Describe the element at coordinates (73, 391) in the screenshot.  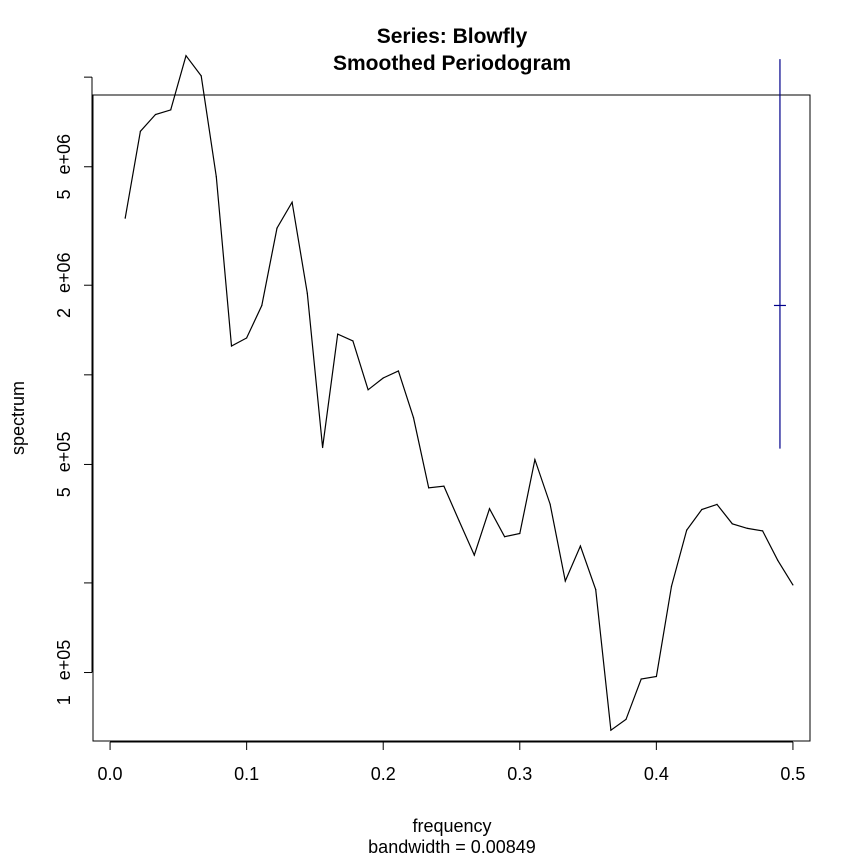
I see `y-axis: 1 e+05 5 e+05 2 e+06 5 e+06` at that location.